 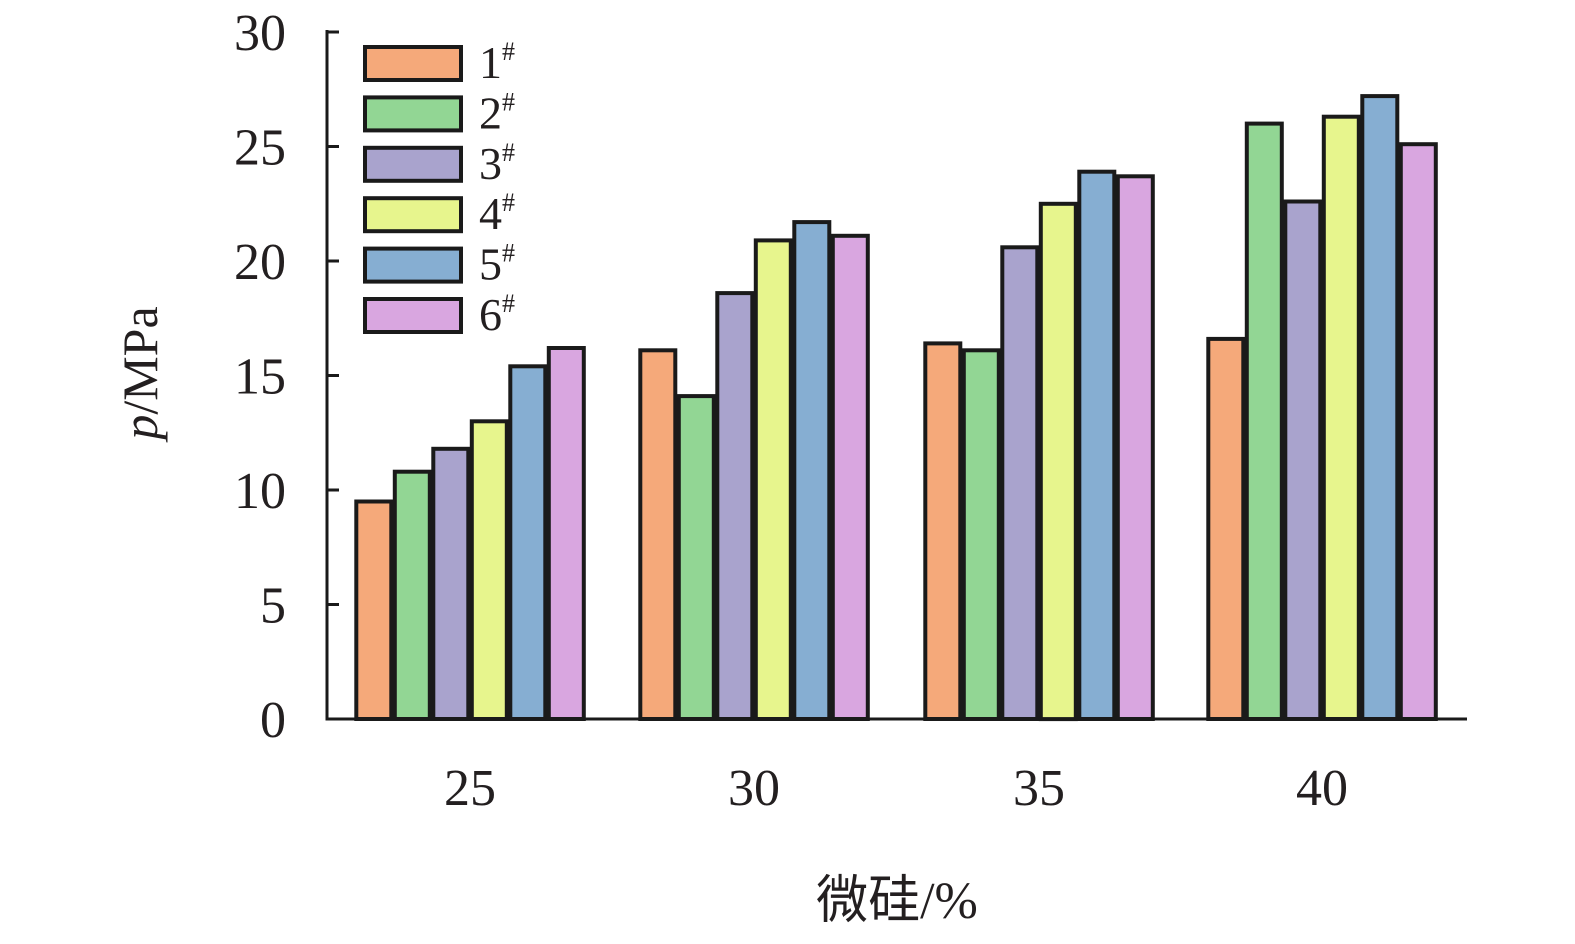 What do you see at coordinates (470, 788) in the screenshot?
I see `x-tick-label: 25` at bounding box center [470, 788].